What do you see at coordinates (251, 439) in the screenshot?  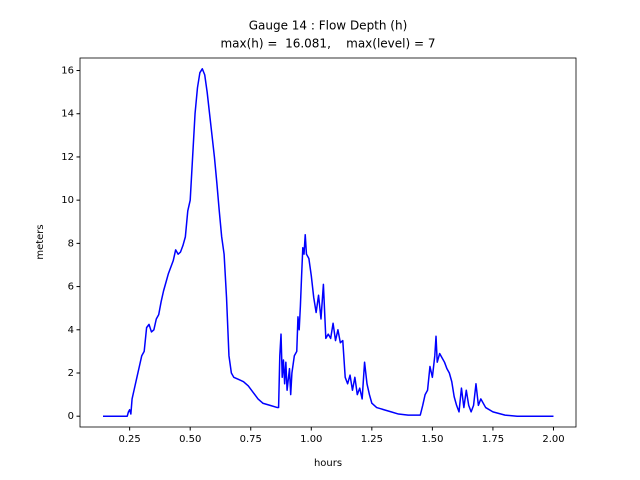 I see `x-tick-label: 0.75` at bounding box center [251, 439].